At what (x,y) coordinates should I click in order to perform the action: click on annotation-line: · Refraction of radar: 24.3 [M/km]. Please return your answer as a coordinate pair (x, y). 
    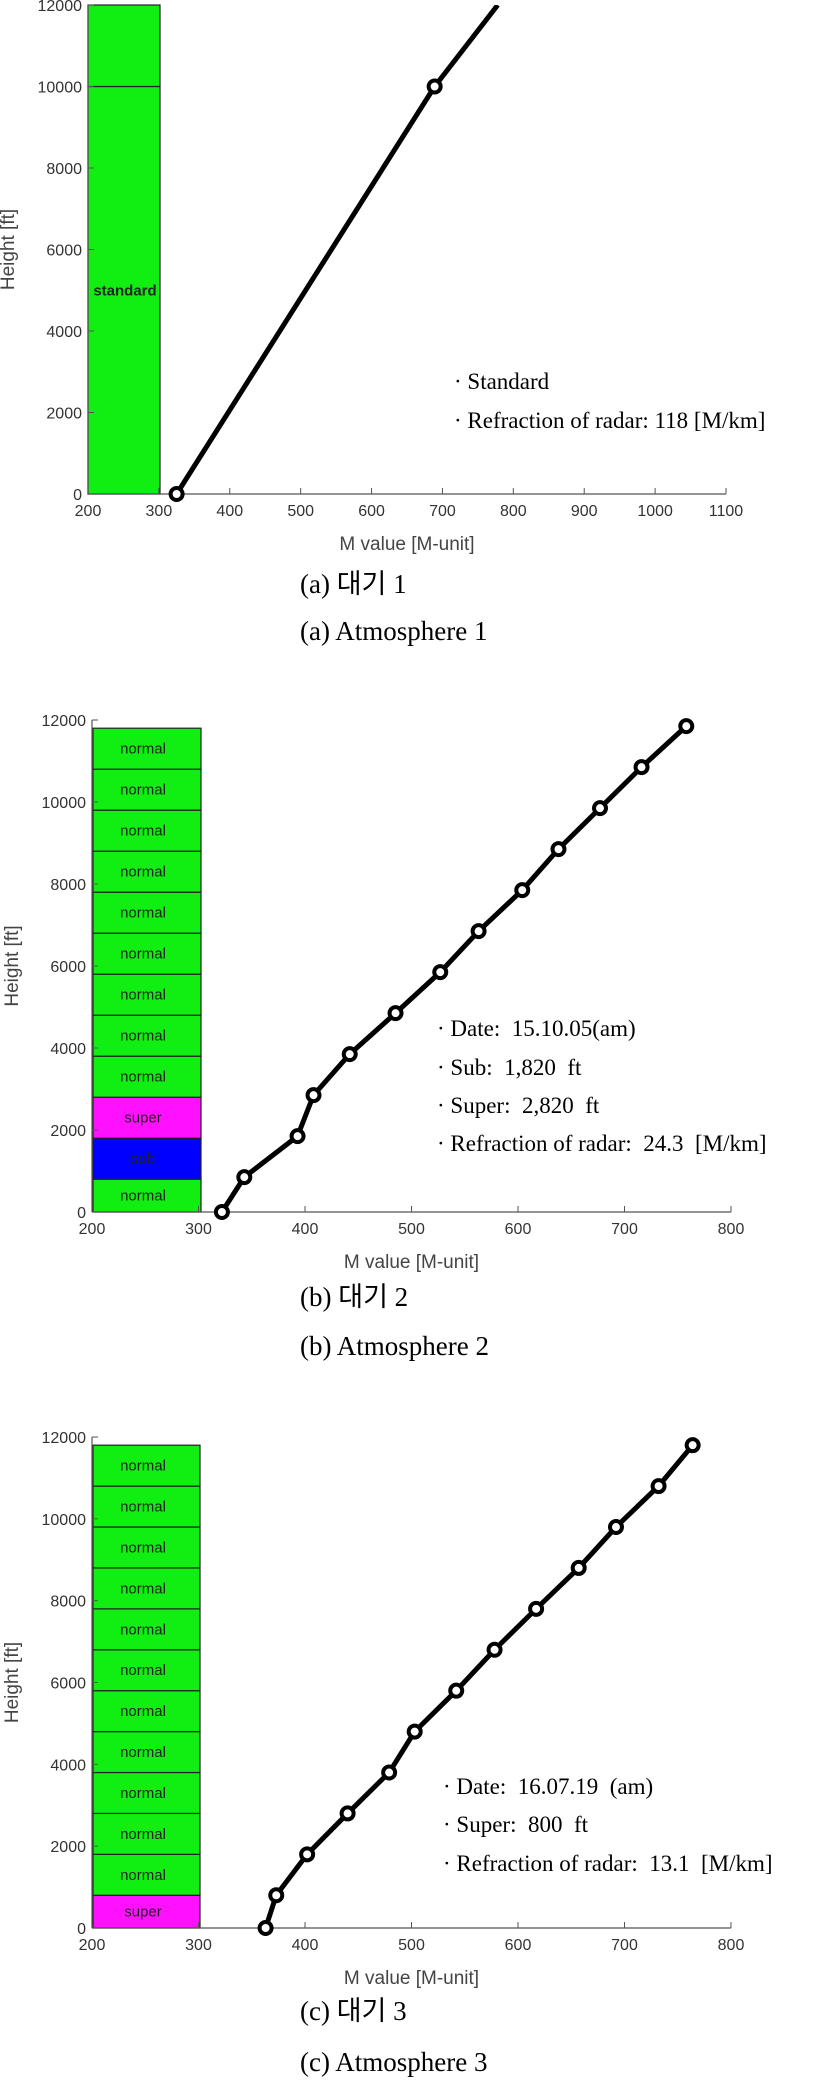
    Looking at the image, I should click on (602, 1143).